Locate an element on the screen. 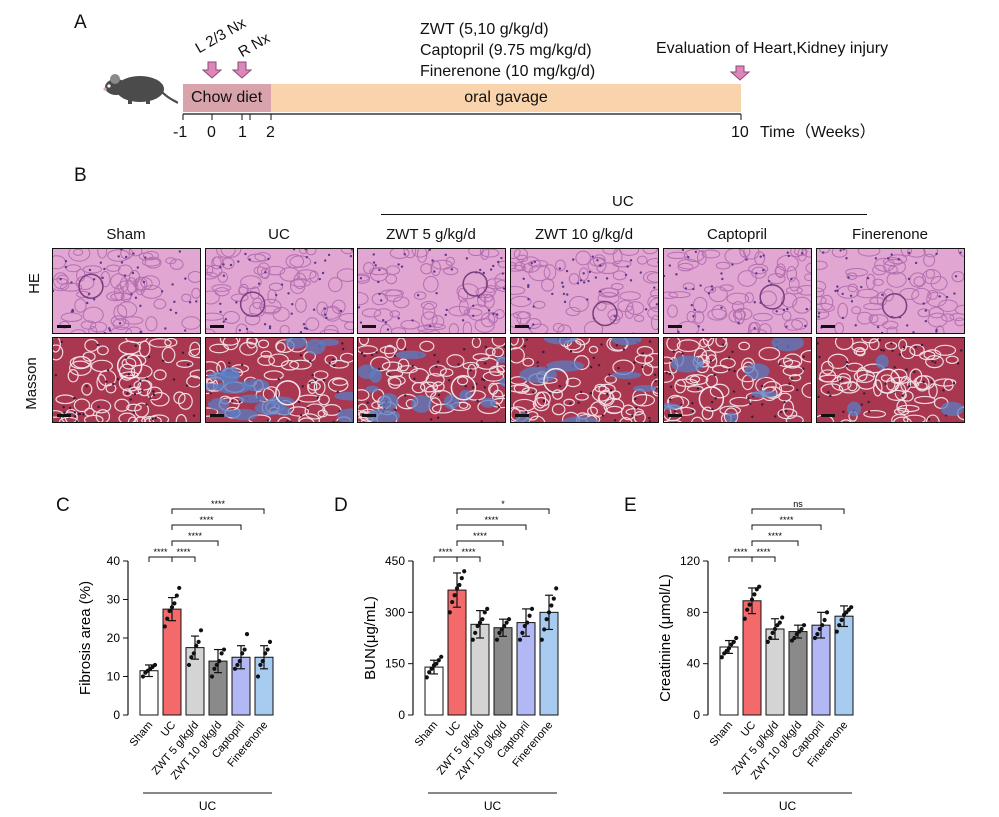 This screenshot has width=999, height=817. x-tick-label: UC is located at coordinates (748, 729).